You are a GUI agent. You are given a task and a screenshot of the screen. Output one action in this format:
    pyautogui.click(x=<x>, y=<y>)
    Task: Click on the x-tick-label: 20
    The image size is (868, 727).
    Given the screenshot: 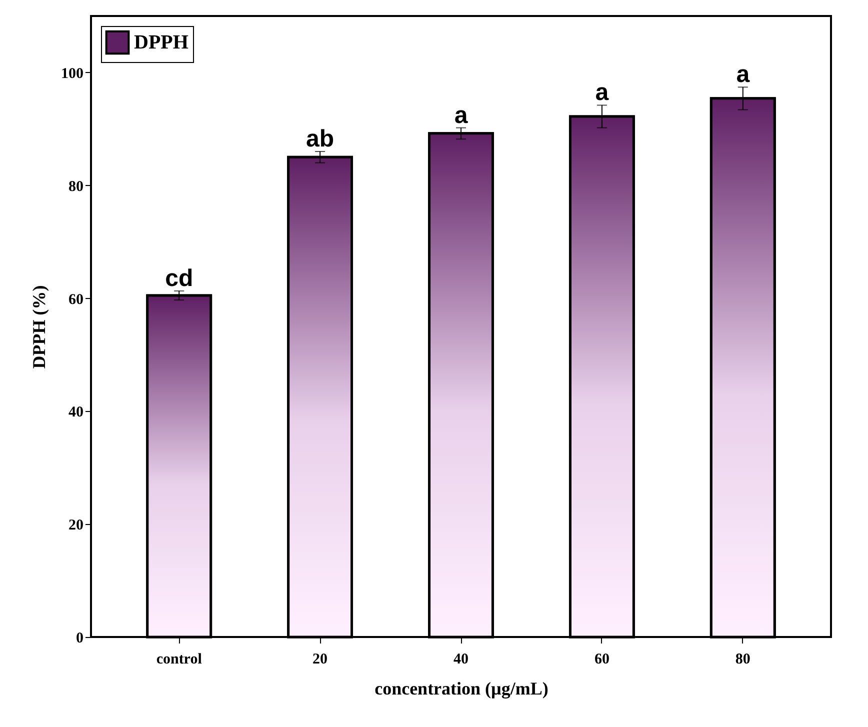 What is the action you would take?
    pyautogui.click(x=320, y=660)
    